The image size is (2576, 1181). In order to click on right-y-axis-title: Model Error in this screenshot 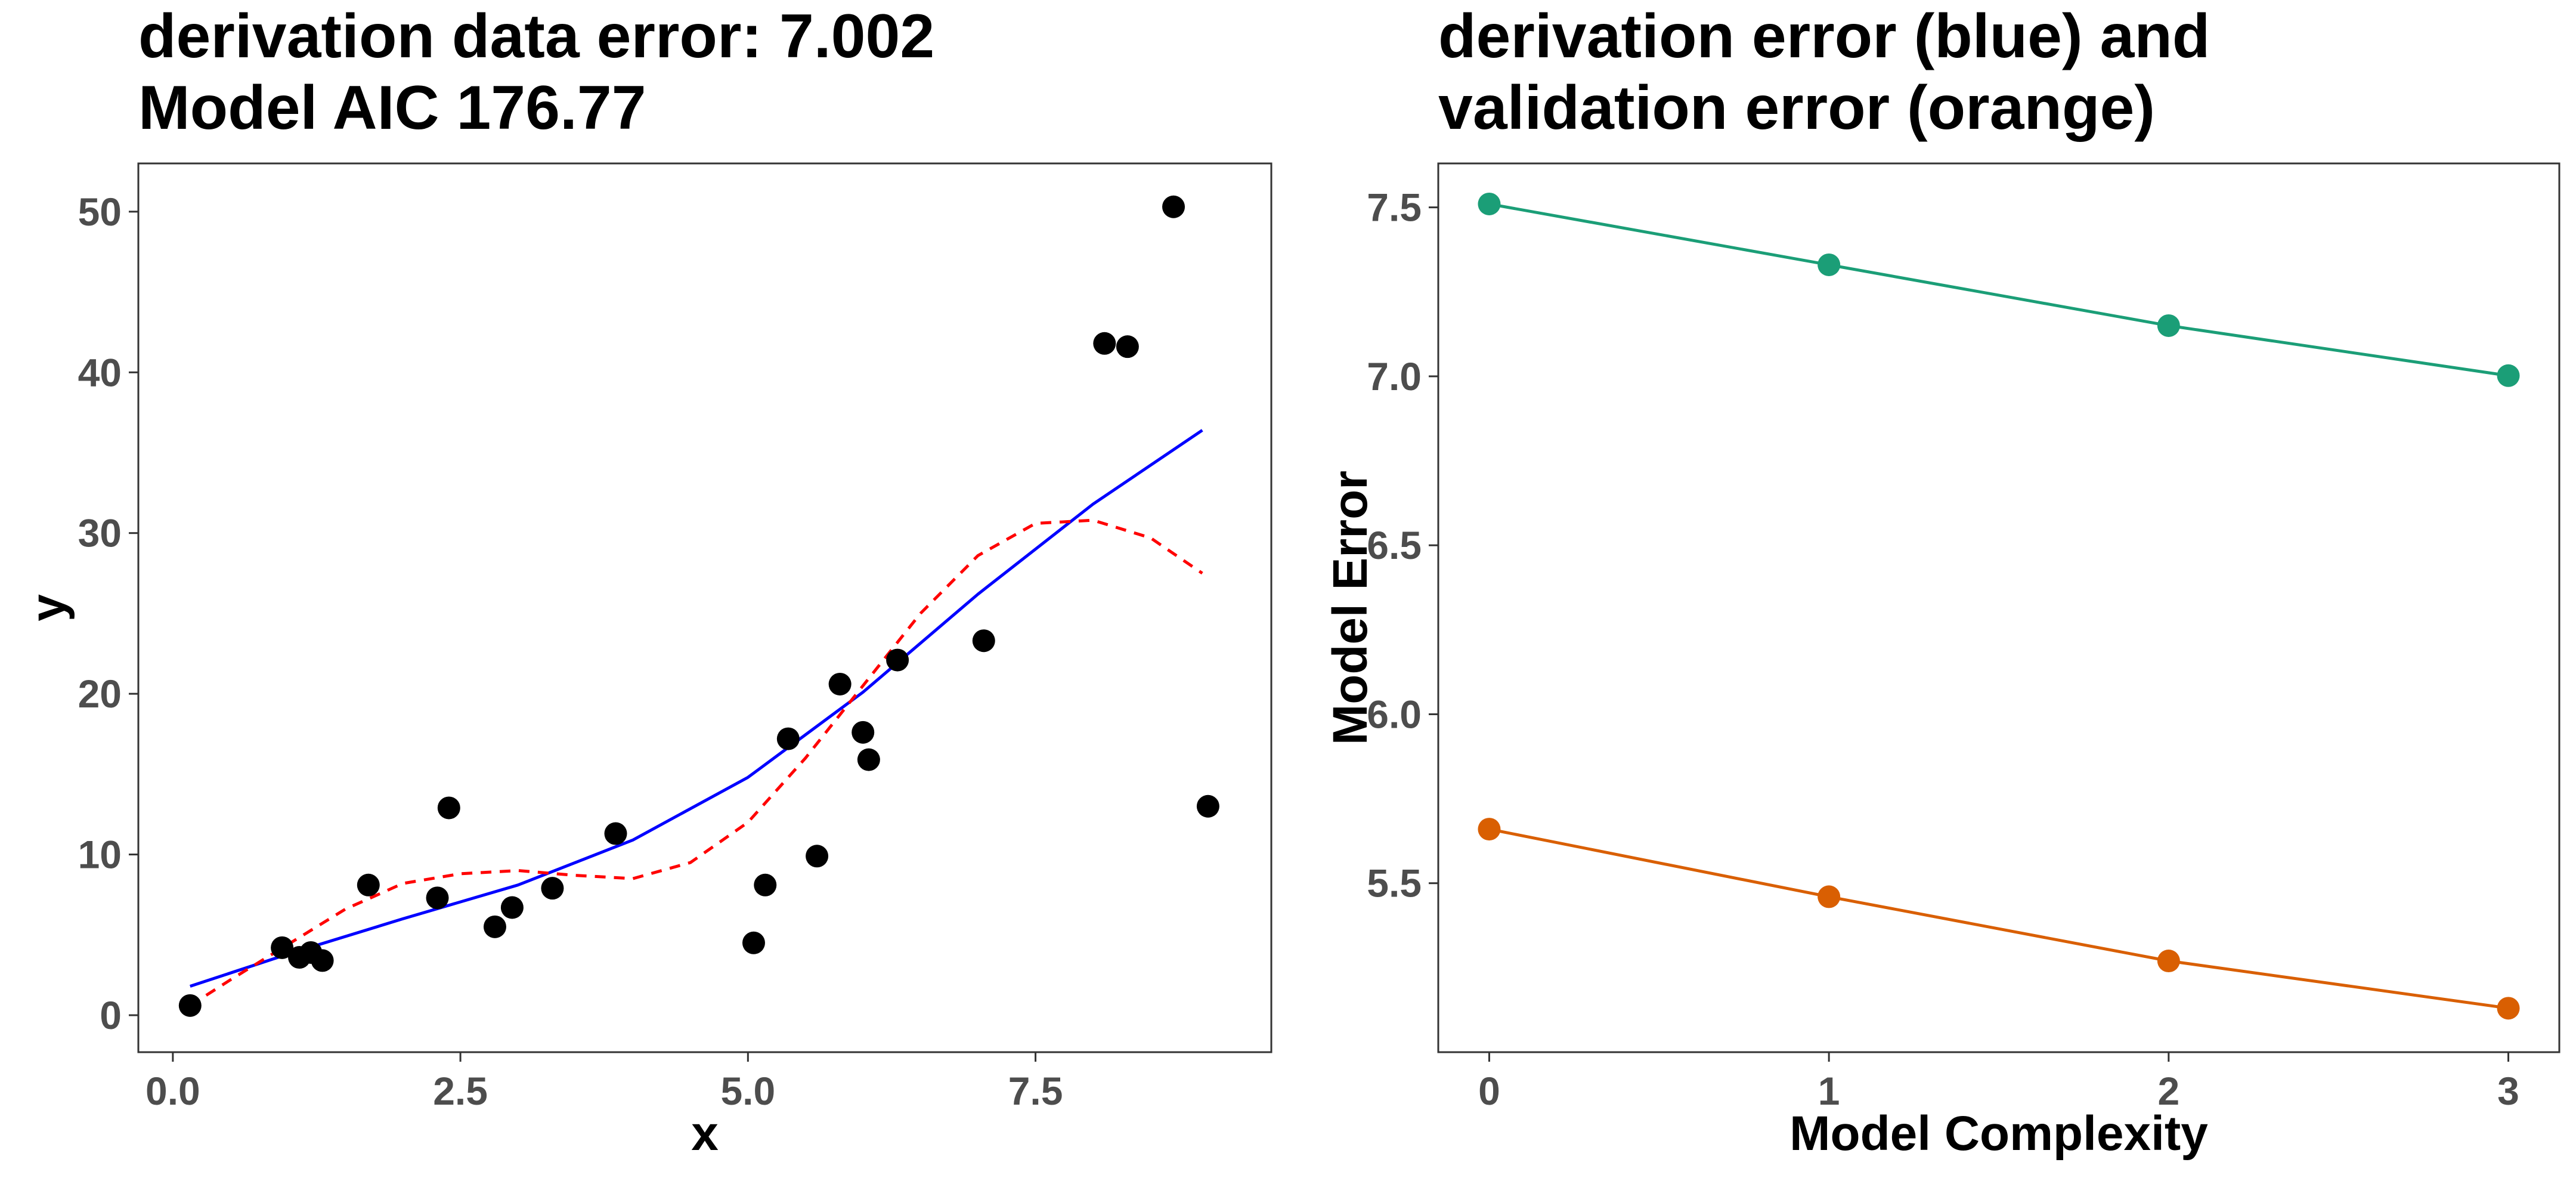, I will do `click(1350, 608)`.